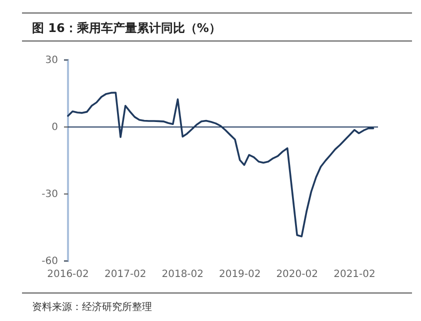 This screenshot has width=421, height=321. What do you see at coordinates (50, 194) in the screenshot?
I see `y-tick-label: -30` at bounding box center [50, 194].